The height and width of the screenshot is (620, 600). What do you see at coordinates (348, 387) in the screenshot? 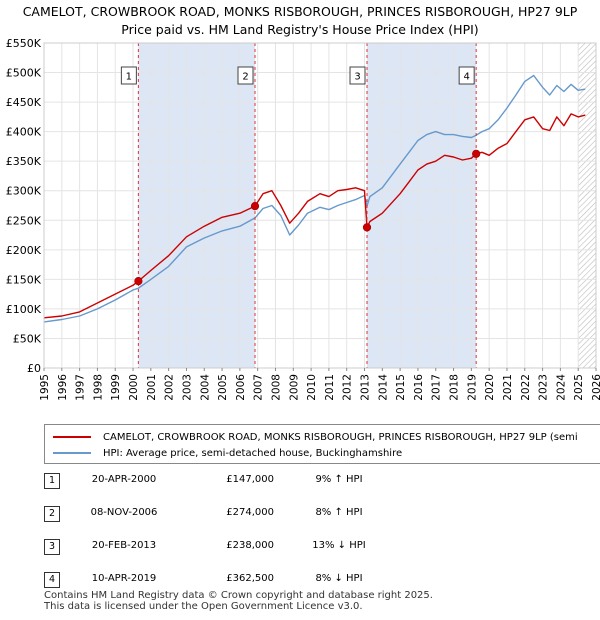
I see `x-tick-label: 2012` at bounding box center [348, 387].